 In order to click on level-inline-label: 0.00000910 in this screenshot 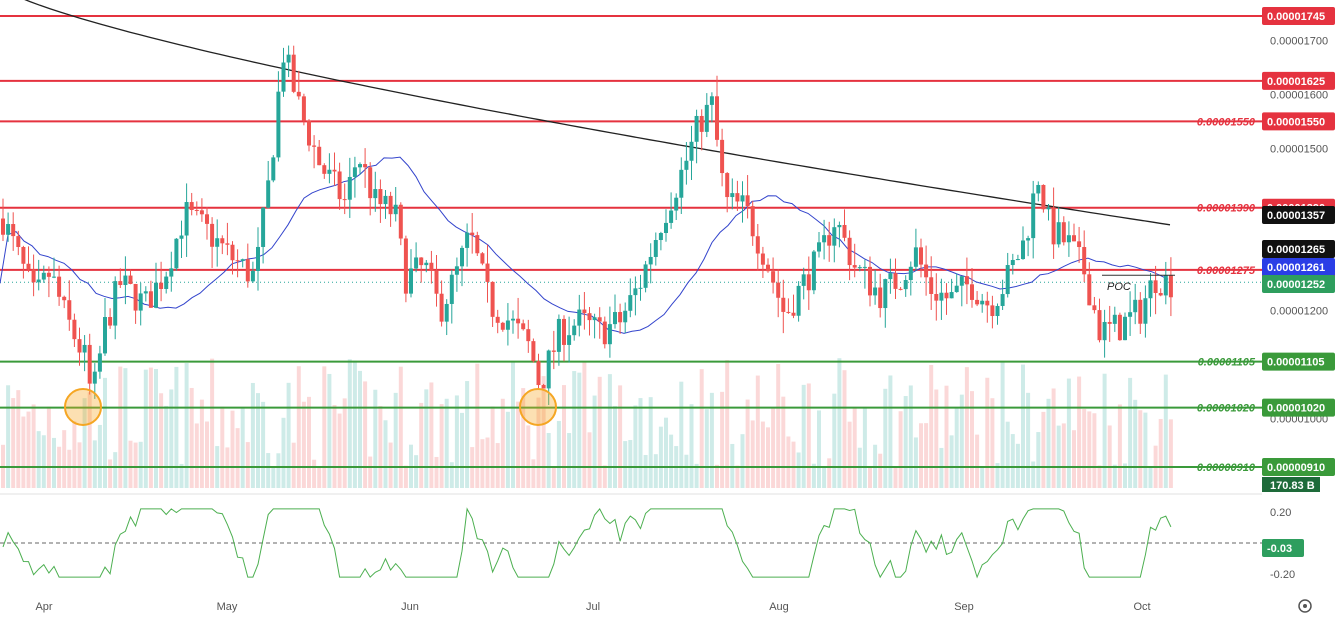, I will do `click(1226, 468)`.